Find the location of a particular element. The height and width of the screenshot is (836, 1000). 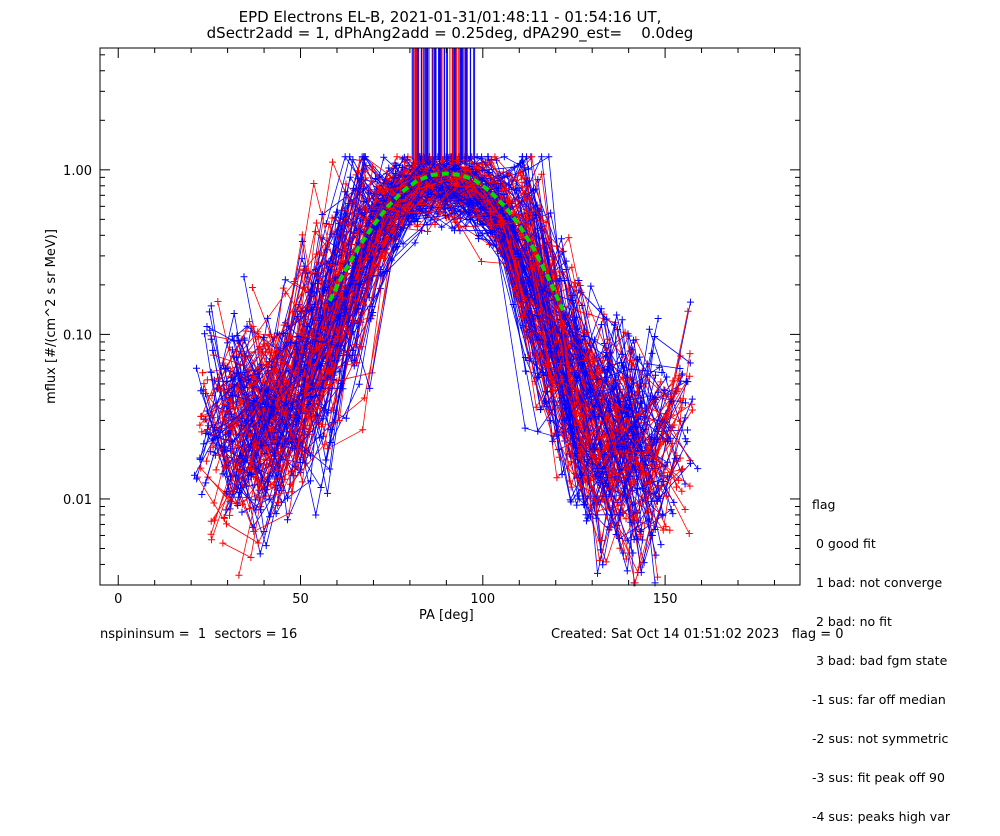

x-axis-label: PA [deg] is located at coordinates (446, 615).